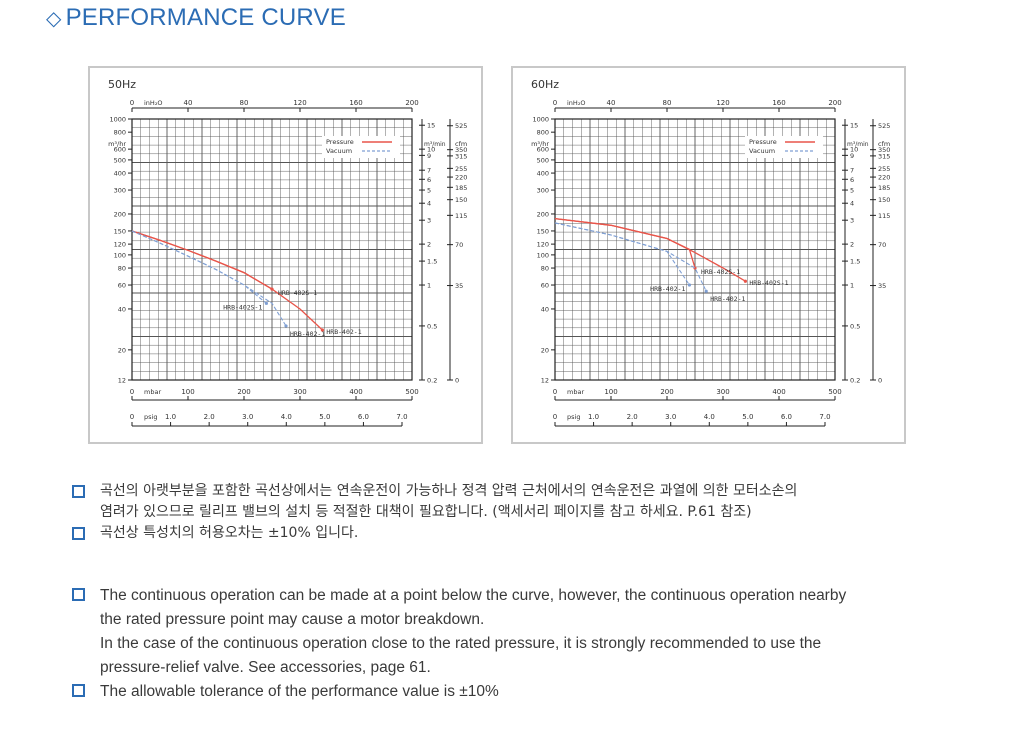 This screenshot has height=752, width=1011. I want to click on psig-tick-label: 6.0, so click(363, 417).